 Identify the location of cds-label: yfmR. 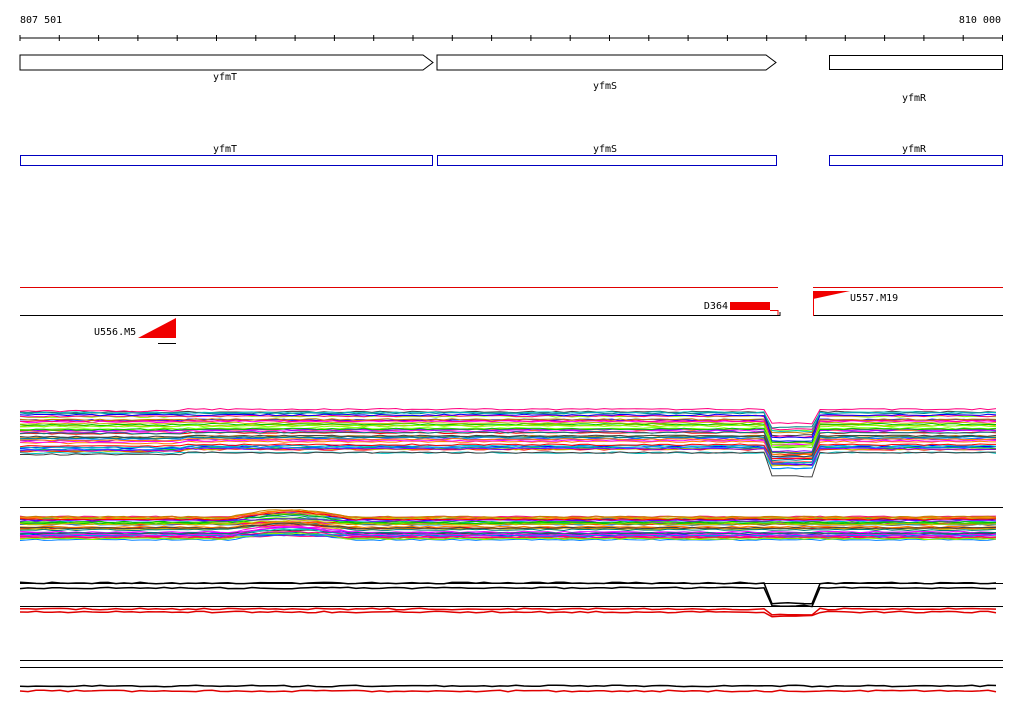
(914, 149).